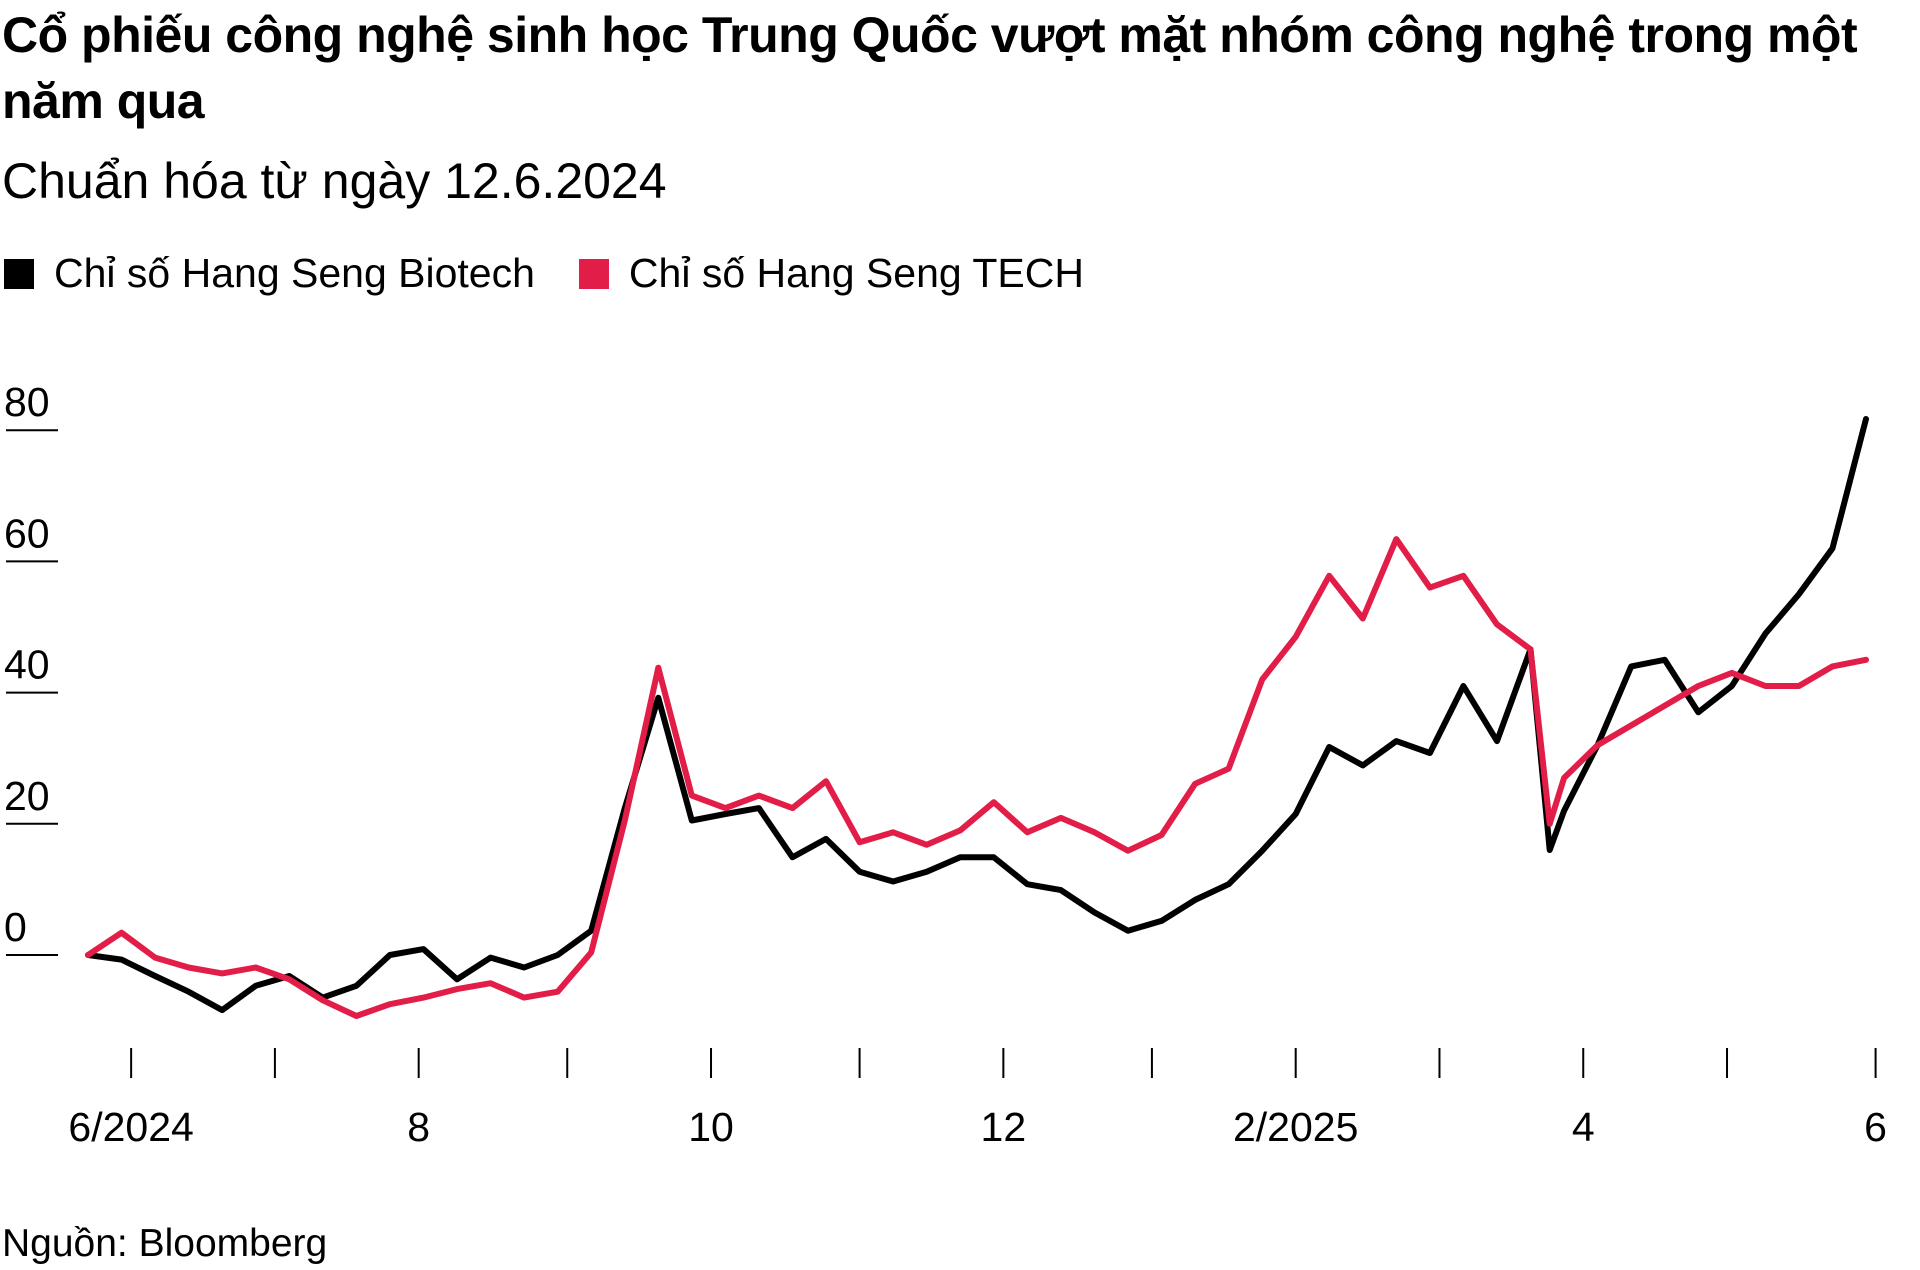 Image resolution: width=1920 pixels, height=1270 pixels. I want to click on legend-item-biotech: Chỉ số Hang Seng Biotech, so click(269, 273).